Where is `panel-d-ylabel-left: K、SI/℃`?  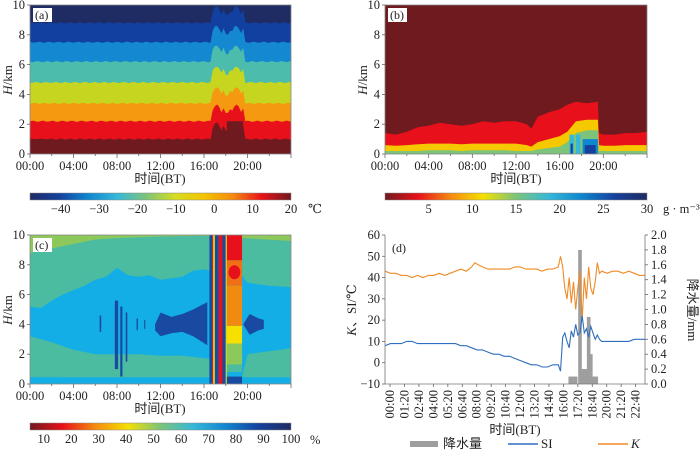
panel-d-ylabel-left: K、SI/℃ is located at coordinates (351, 310).